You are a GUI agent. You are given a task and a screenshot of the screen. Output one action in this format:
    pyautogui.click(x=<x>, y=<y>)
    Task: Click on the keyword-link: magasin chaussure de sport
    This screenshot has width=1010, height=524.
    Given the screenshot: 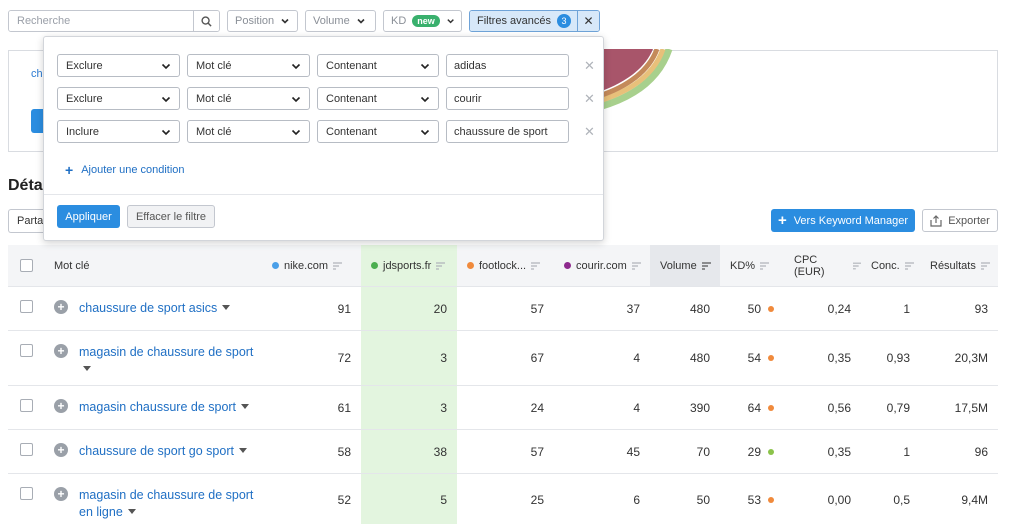 What is the action you would take?
    pyautogui.click(x=164, y=407)
    